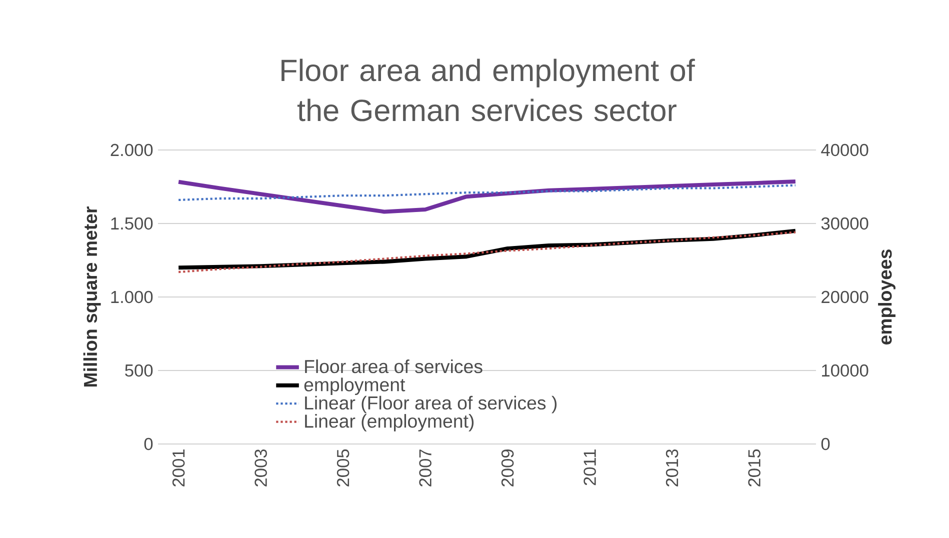 This screenshot has width=949, height=538. What do you see at coordinates (178, 468) in the screenshot?
I see `x-tick-label: 2001` at bounding box center [178, 468].